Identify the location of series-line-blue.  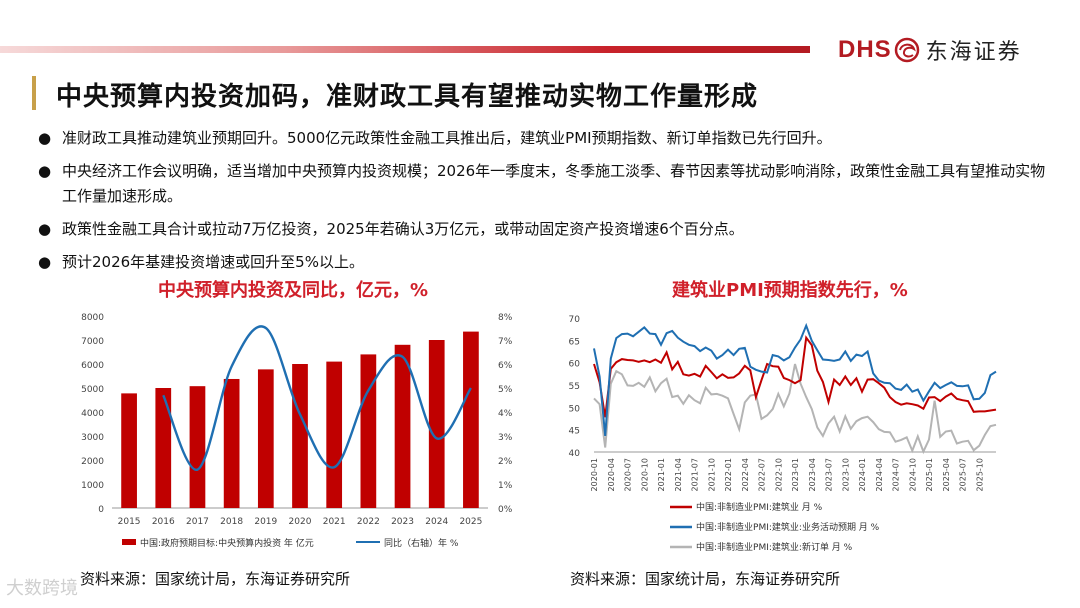
(795, 379).